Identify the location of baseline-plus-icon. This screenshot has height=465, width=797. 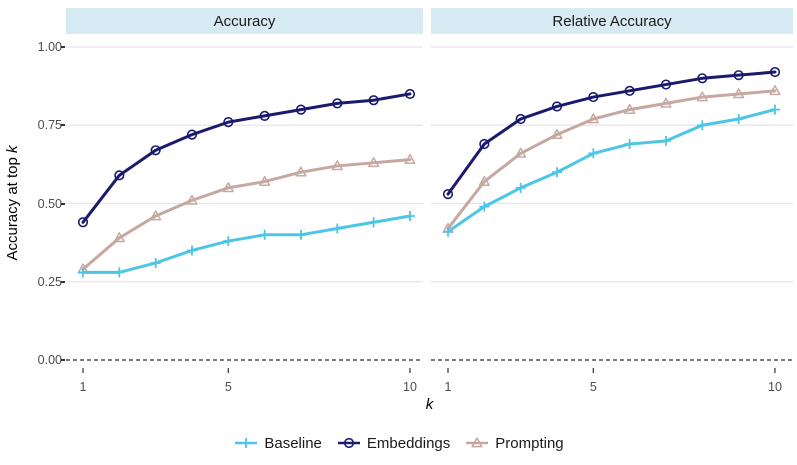
(246, 443).